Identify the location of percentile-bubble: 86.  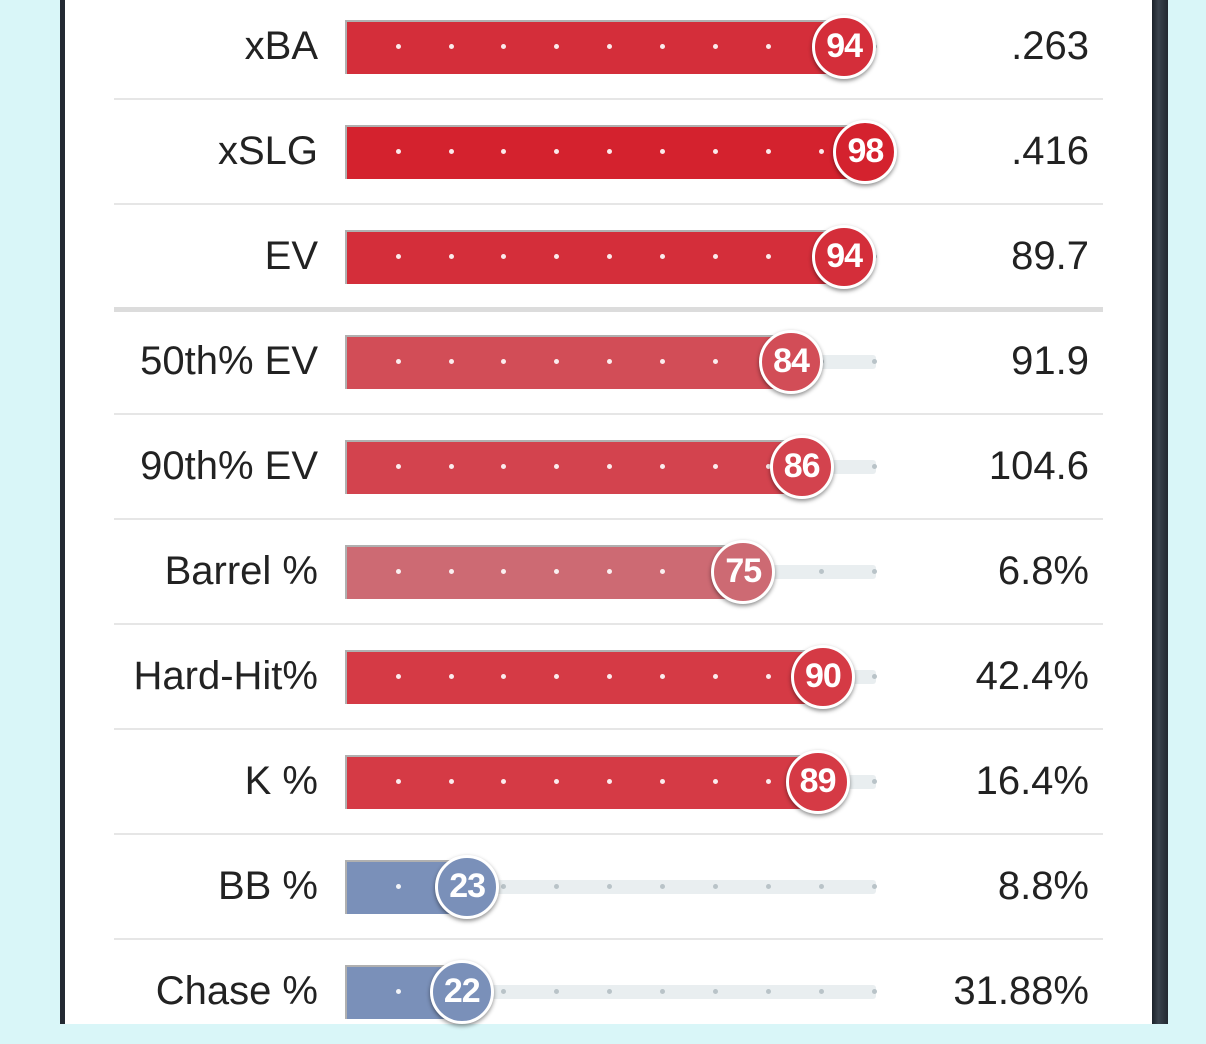
(801, 466).